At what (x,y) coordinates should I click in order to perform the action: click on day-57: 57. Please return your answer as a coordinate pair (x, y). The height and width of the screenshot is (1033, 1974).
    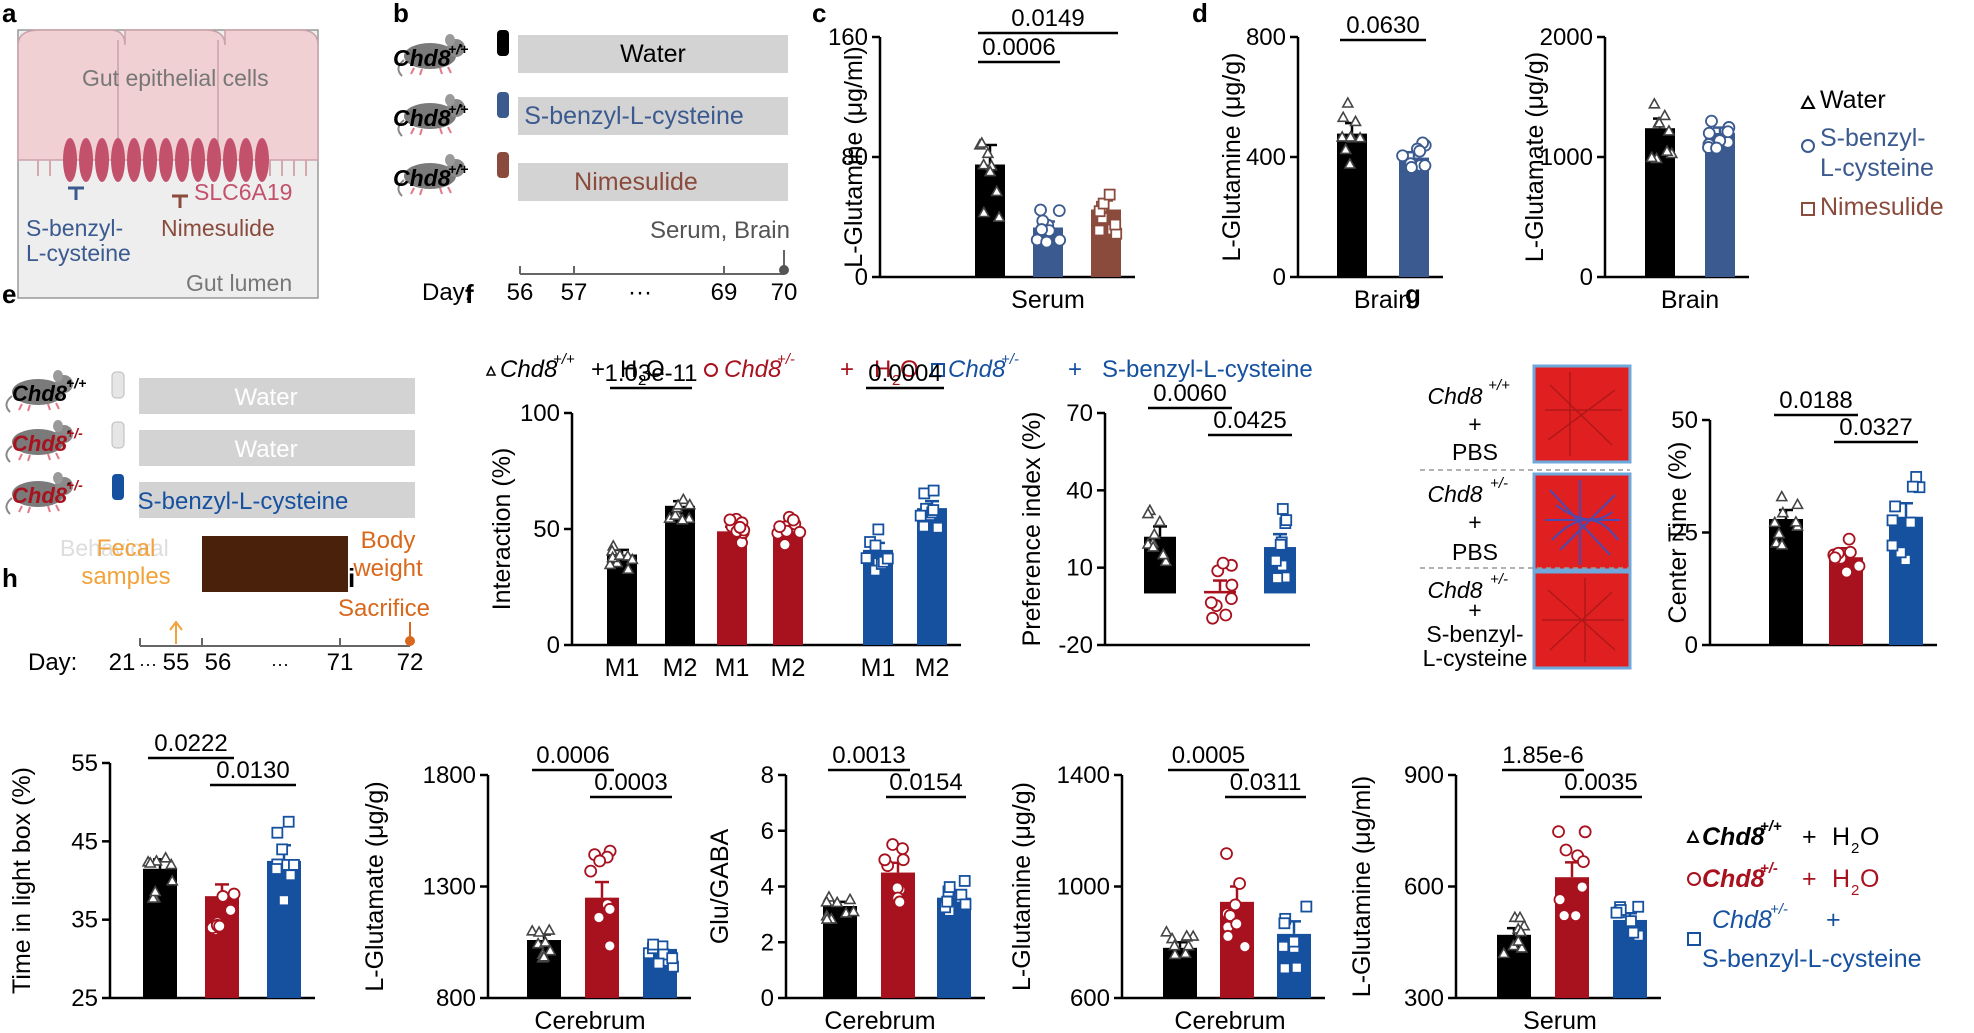
    Looking at the image, I should click on (574, 292).